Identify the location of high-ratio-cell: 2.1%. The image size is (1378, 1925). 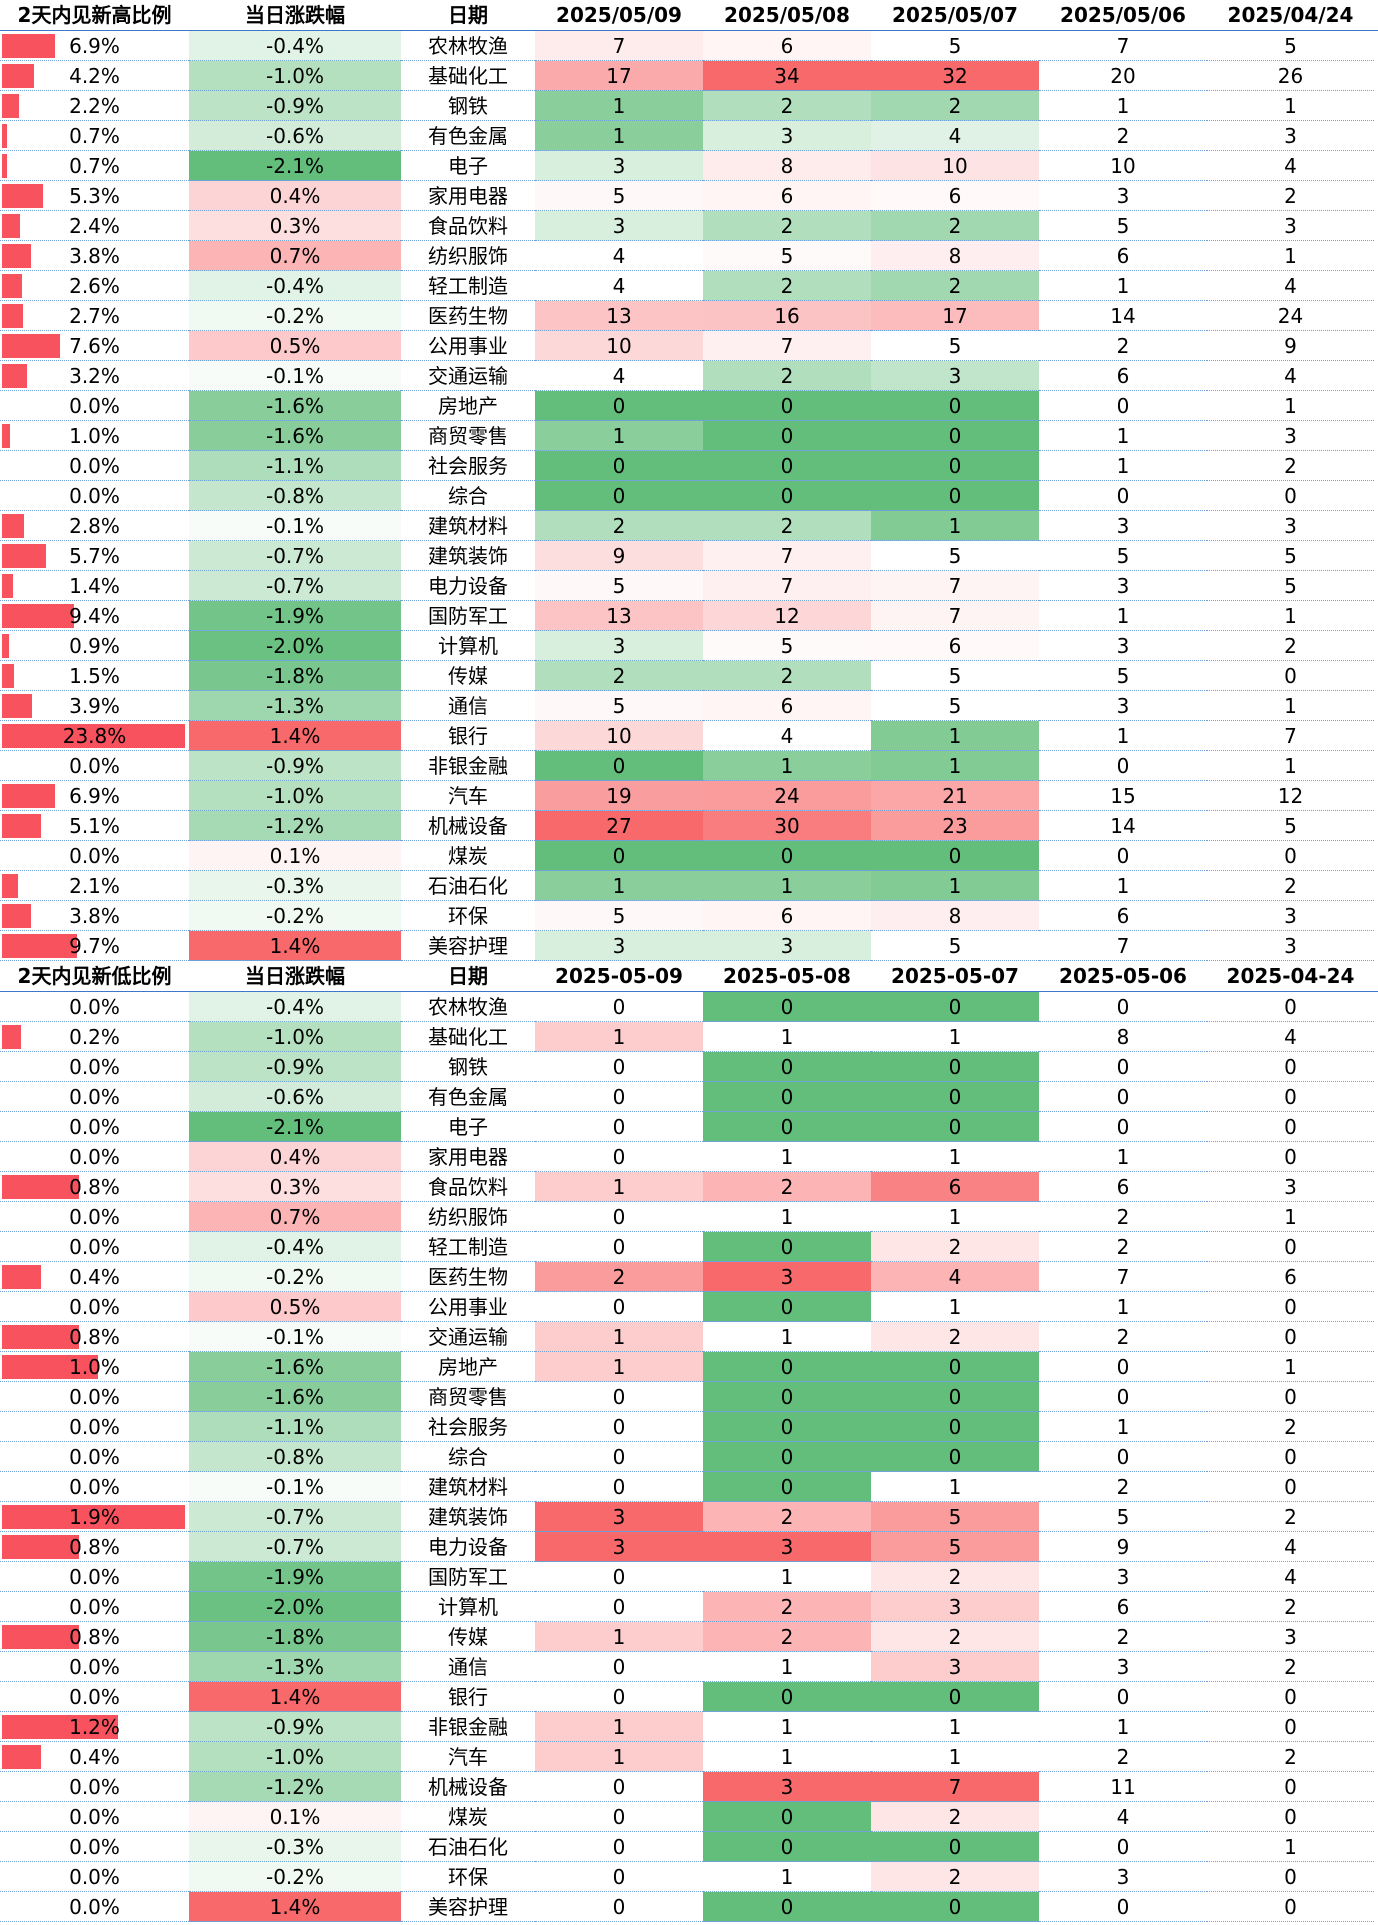
(94, 886).